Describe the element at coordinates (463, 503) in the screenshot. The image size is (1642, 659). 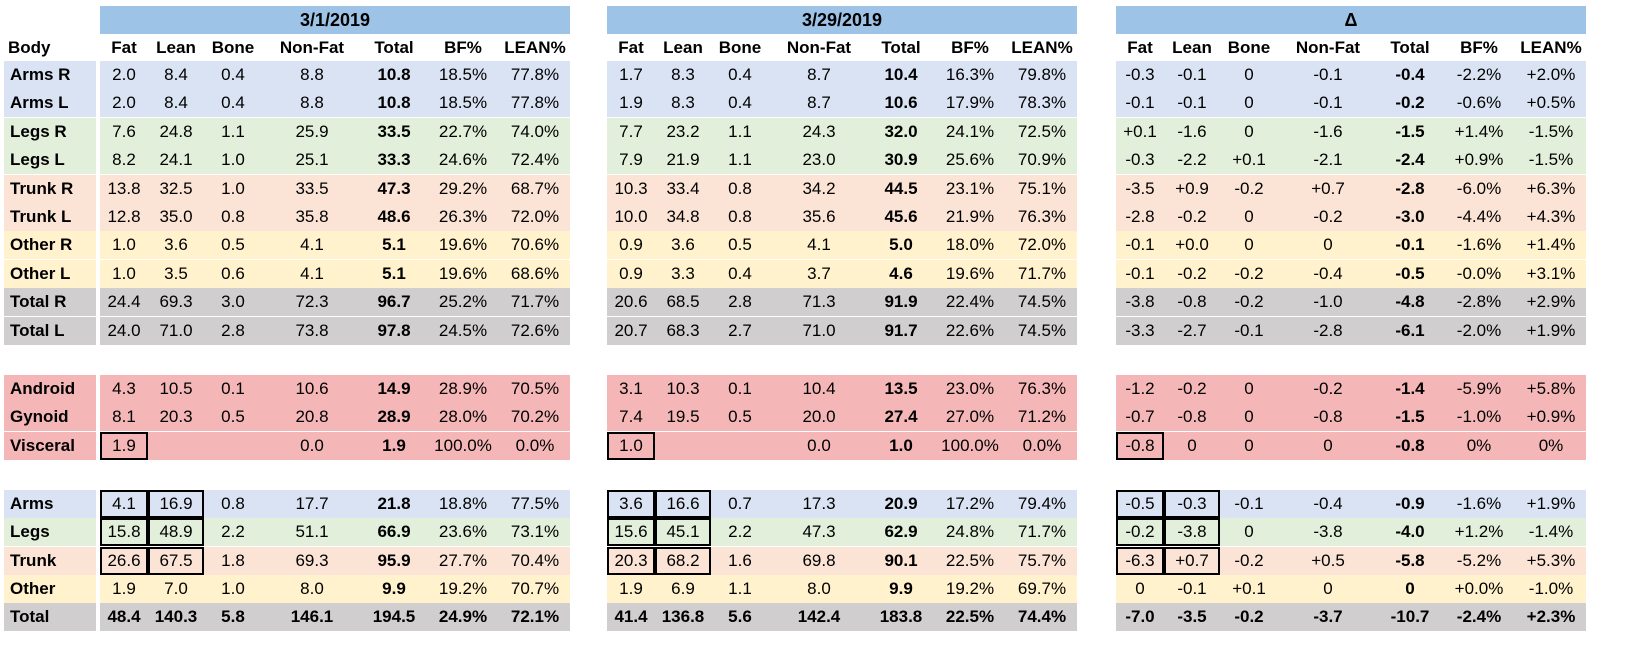
I see `cell-bf: 18.8%` at that location.